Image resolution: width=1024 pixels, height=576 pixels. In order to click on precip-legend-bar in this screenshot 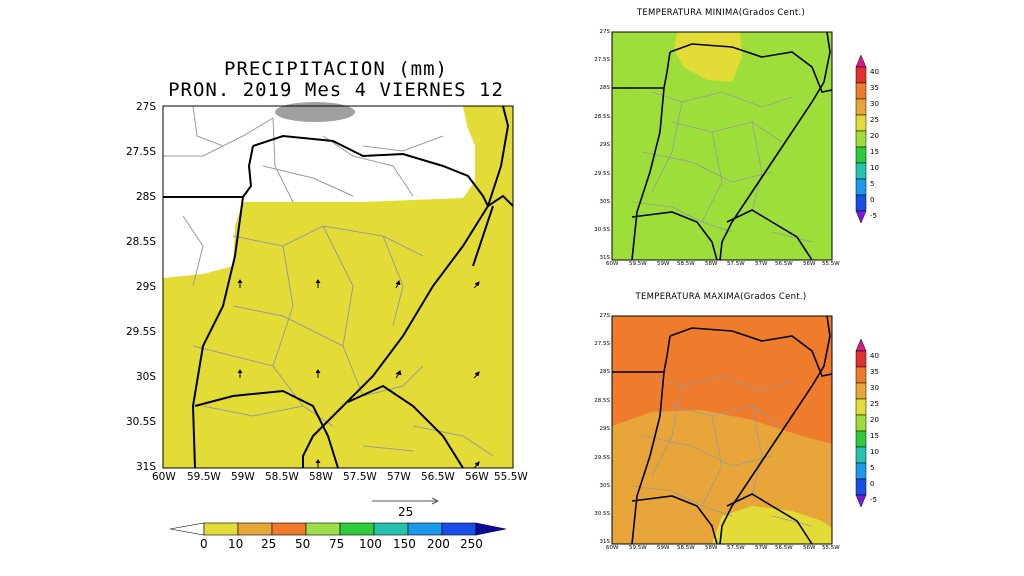, I will do `click(338, 529)`.